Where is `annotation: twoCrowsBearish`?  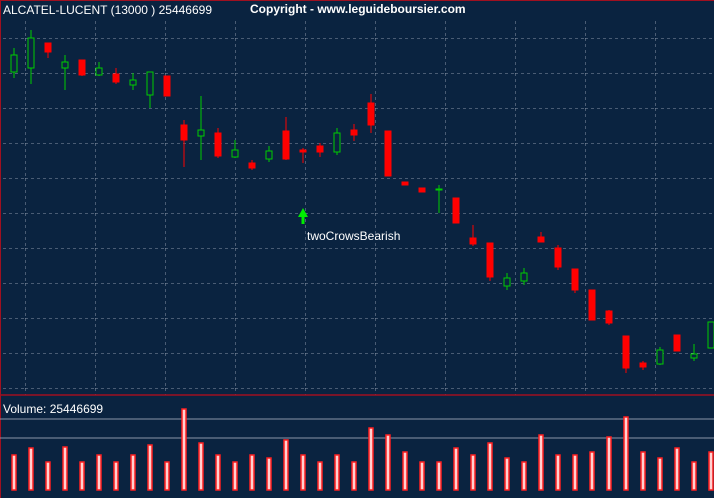 annotation: twoCrowsBearish is located at coordinates (353, 236).